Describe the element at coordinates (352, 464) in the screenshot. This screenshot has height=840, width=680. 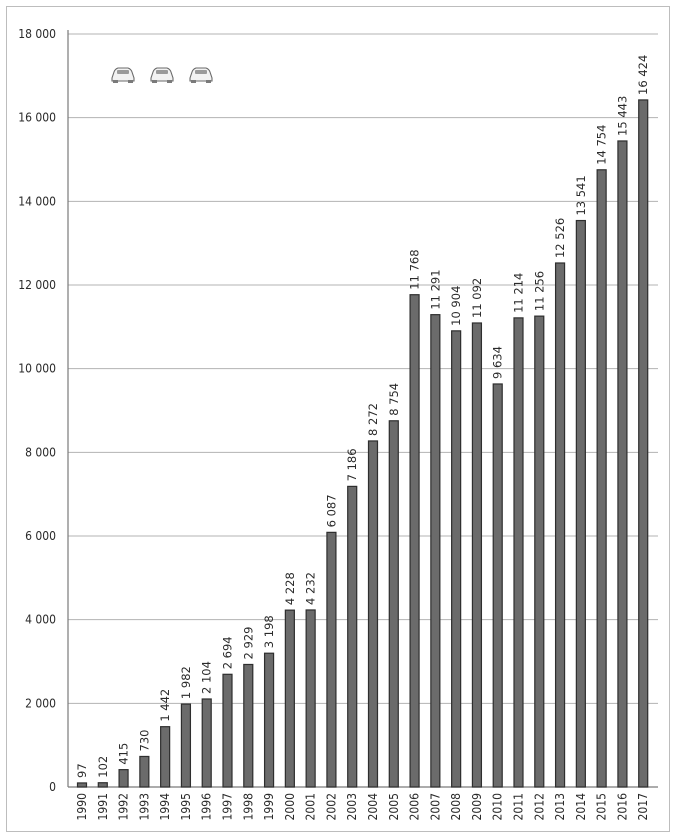
I see `data-label: 7 186` at that location.